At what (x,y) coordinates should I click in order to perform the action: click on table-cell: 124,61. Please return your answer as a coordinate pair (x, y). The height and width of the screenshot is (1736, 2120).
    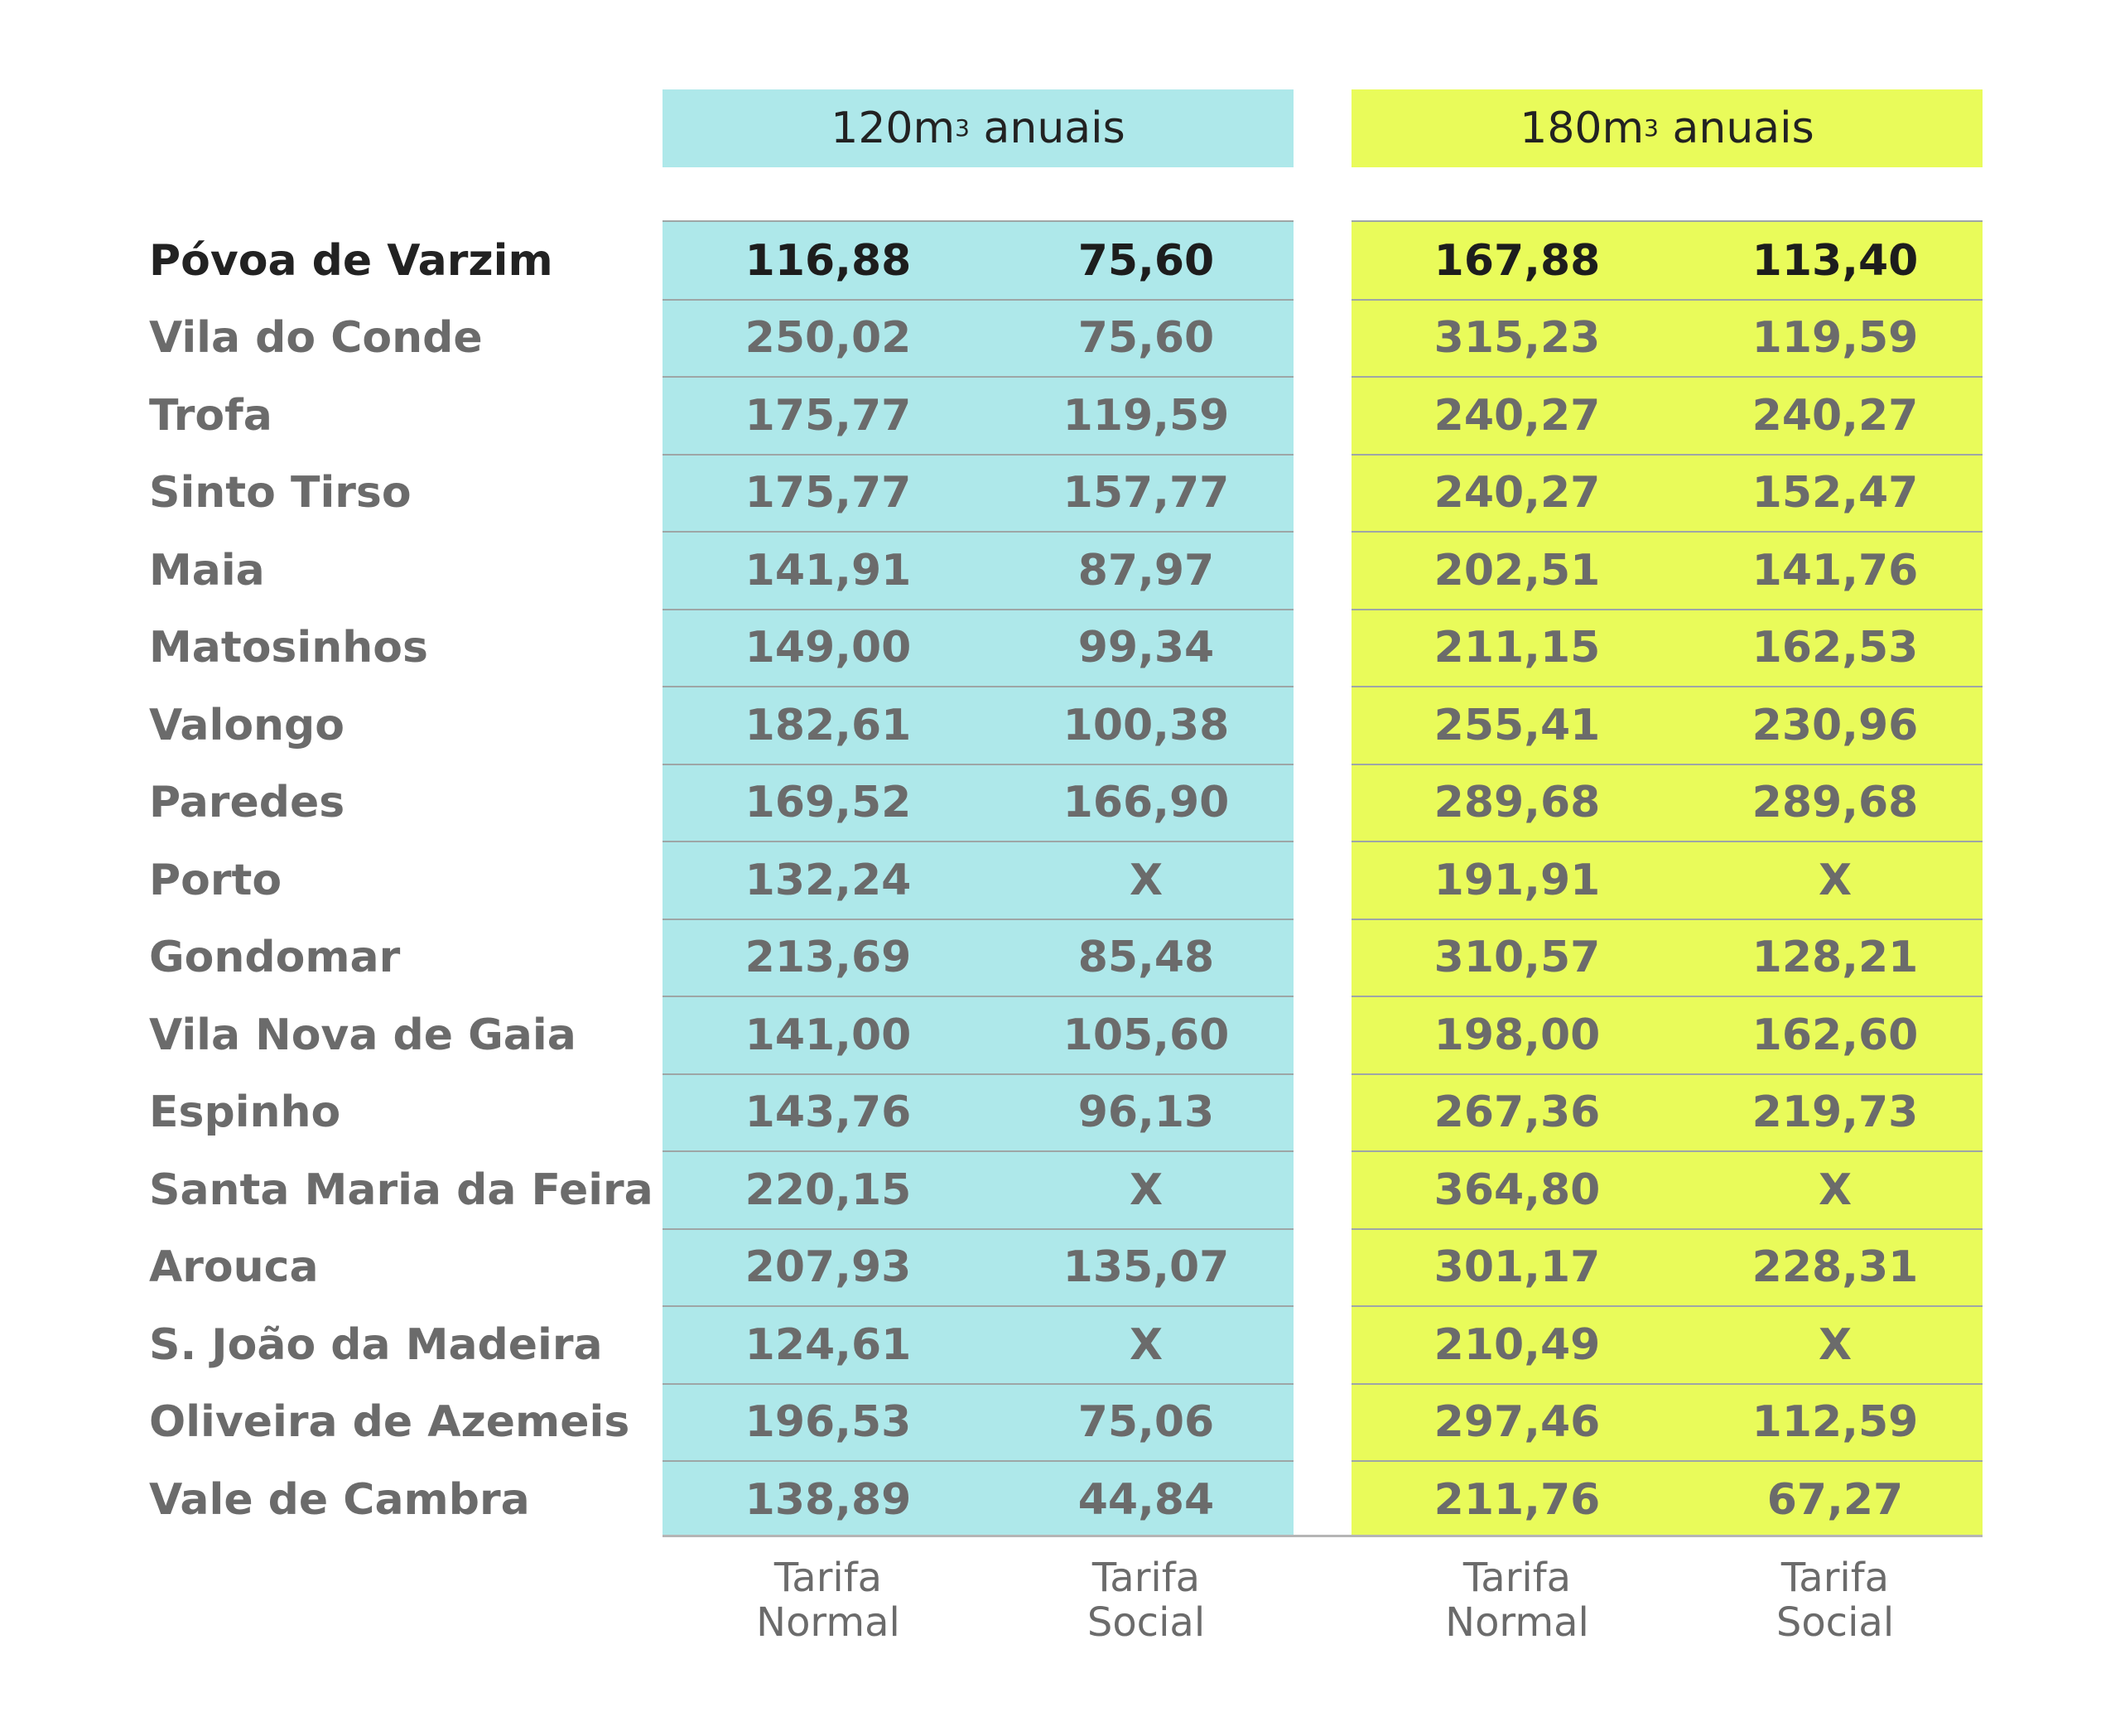
    Looking at the image, I should click on (828, 1344).